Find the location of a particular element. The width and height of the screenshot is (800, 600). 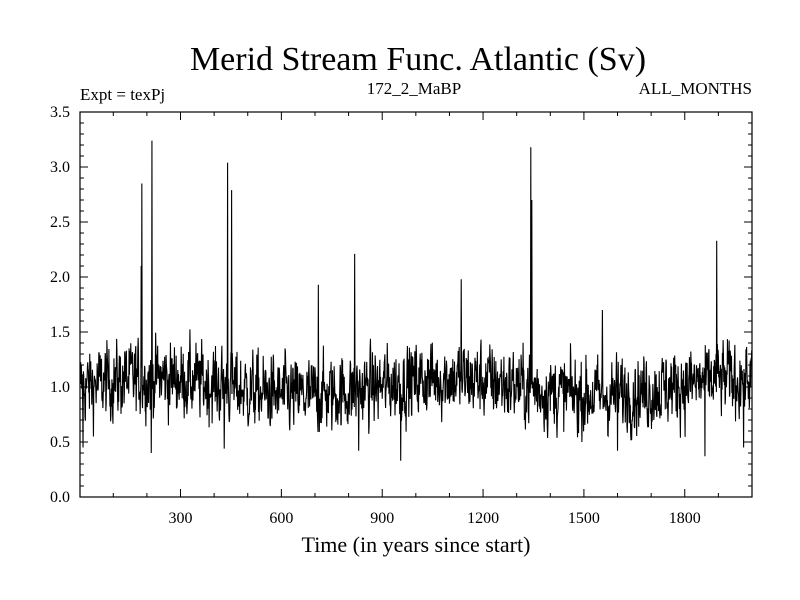

y-tick-label: 1.5 is located at coordinates (60, 332).